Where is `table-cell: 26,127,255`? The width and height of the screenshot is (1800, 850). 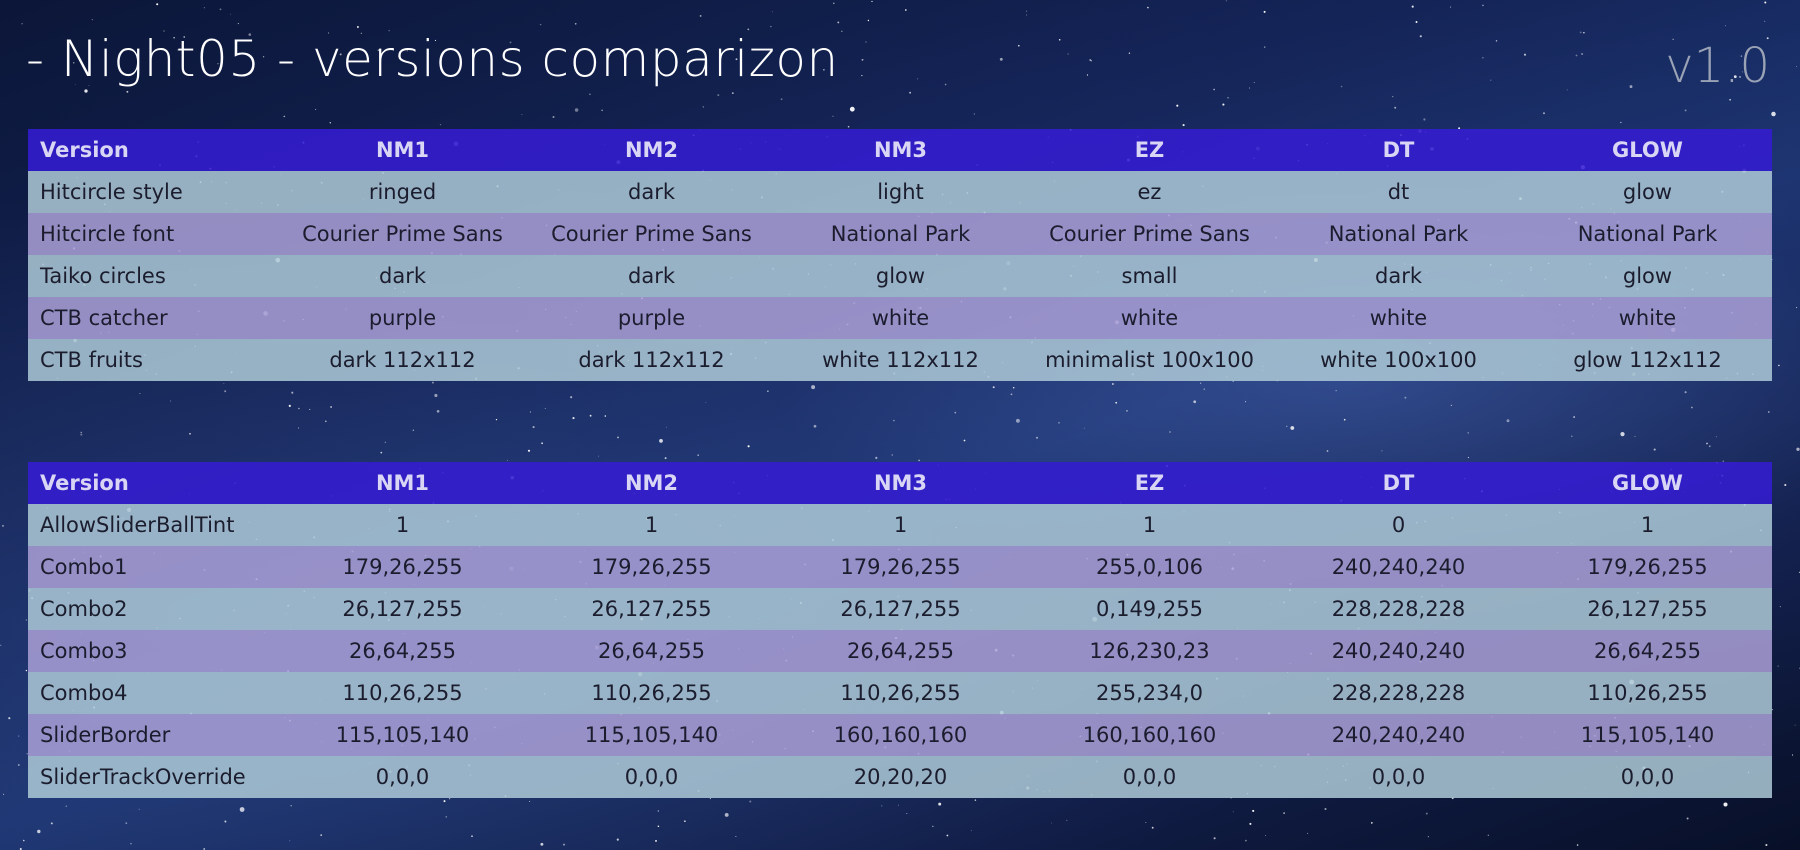 table-cell: 26,127,255 is located at coordinates (402, 609).